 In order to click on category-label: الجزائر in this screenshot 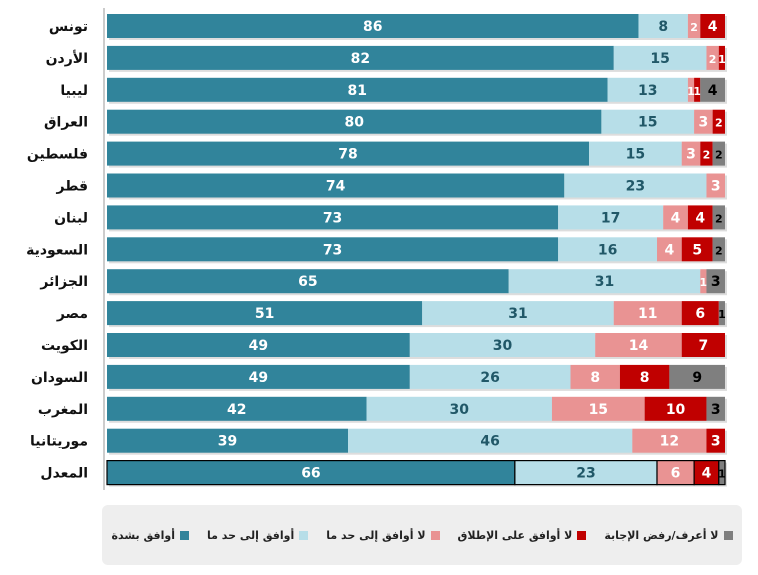, I will do `click(63, 282)`.